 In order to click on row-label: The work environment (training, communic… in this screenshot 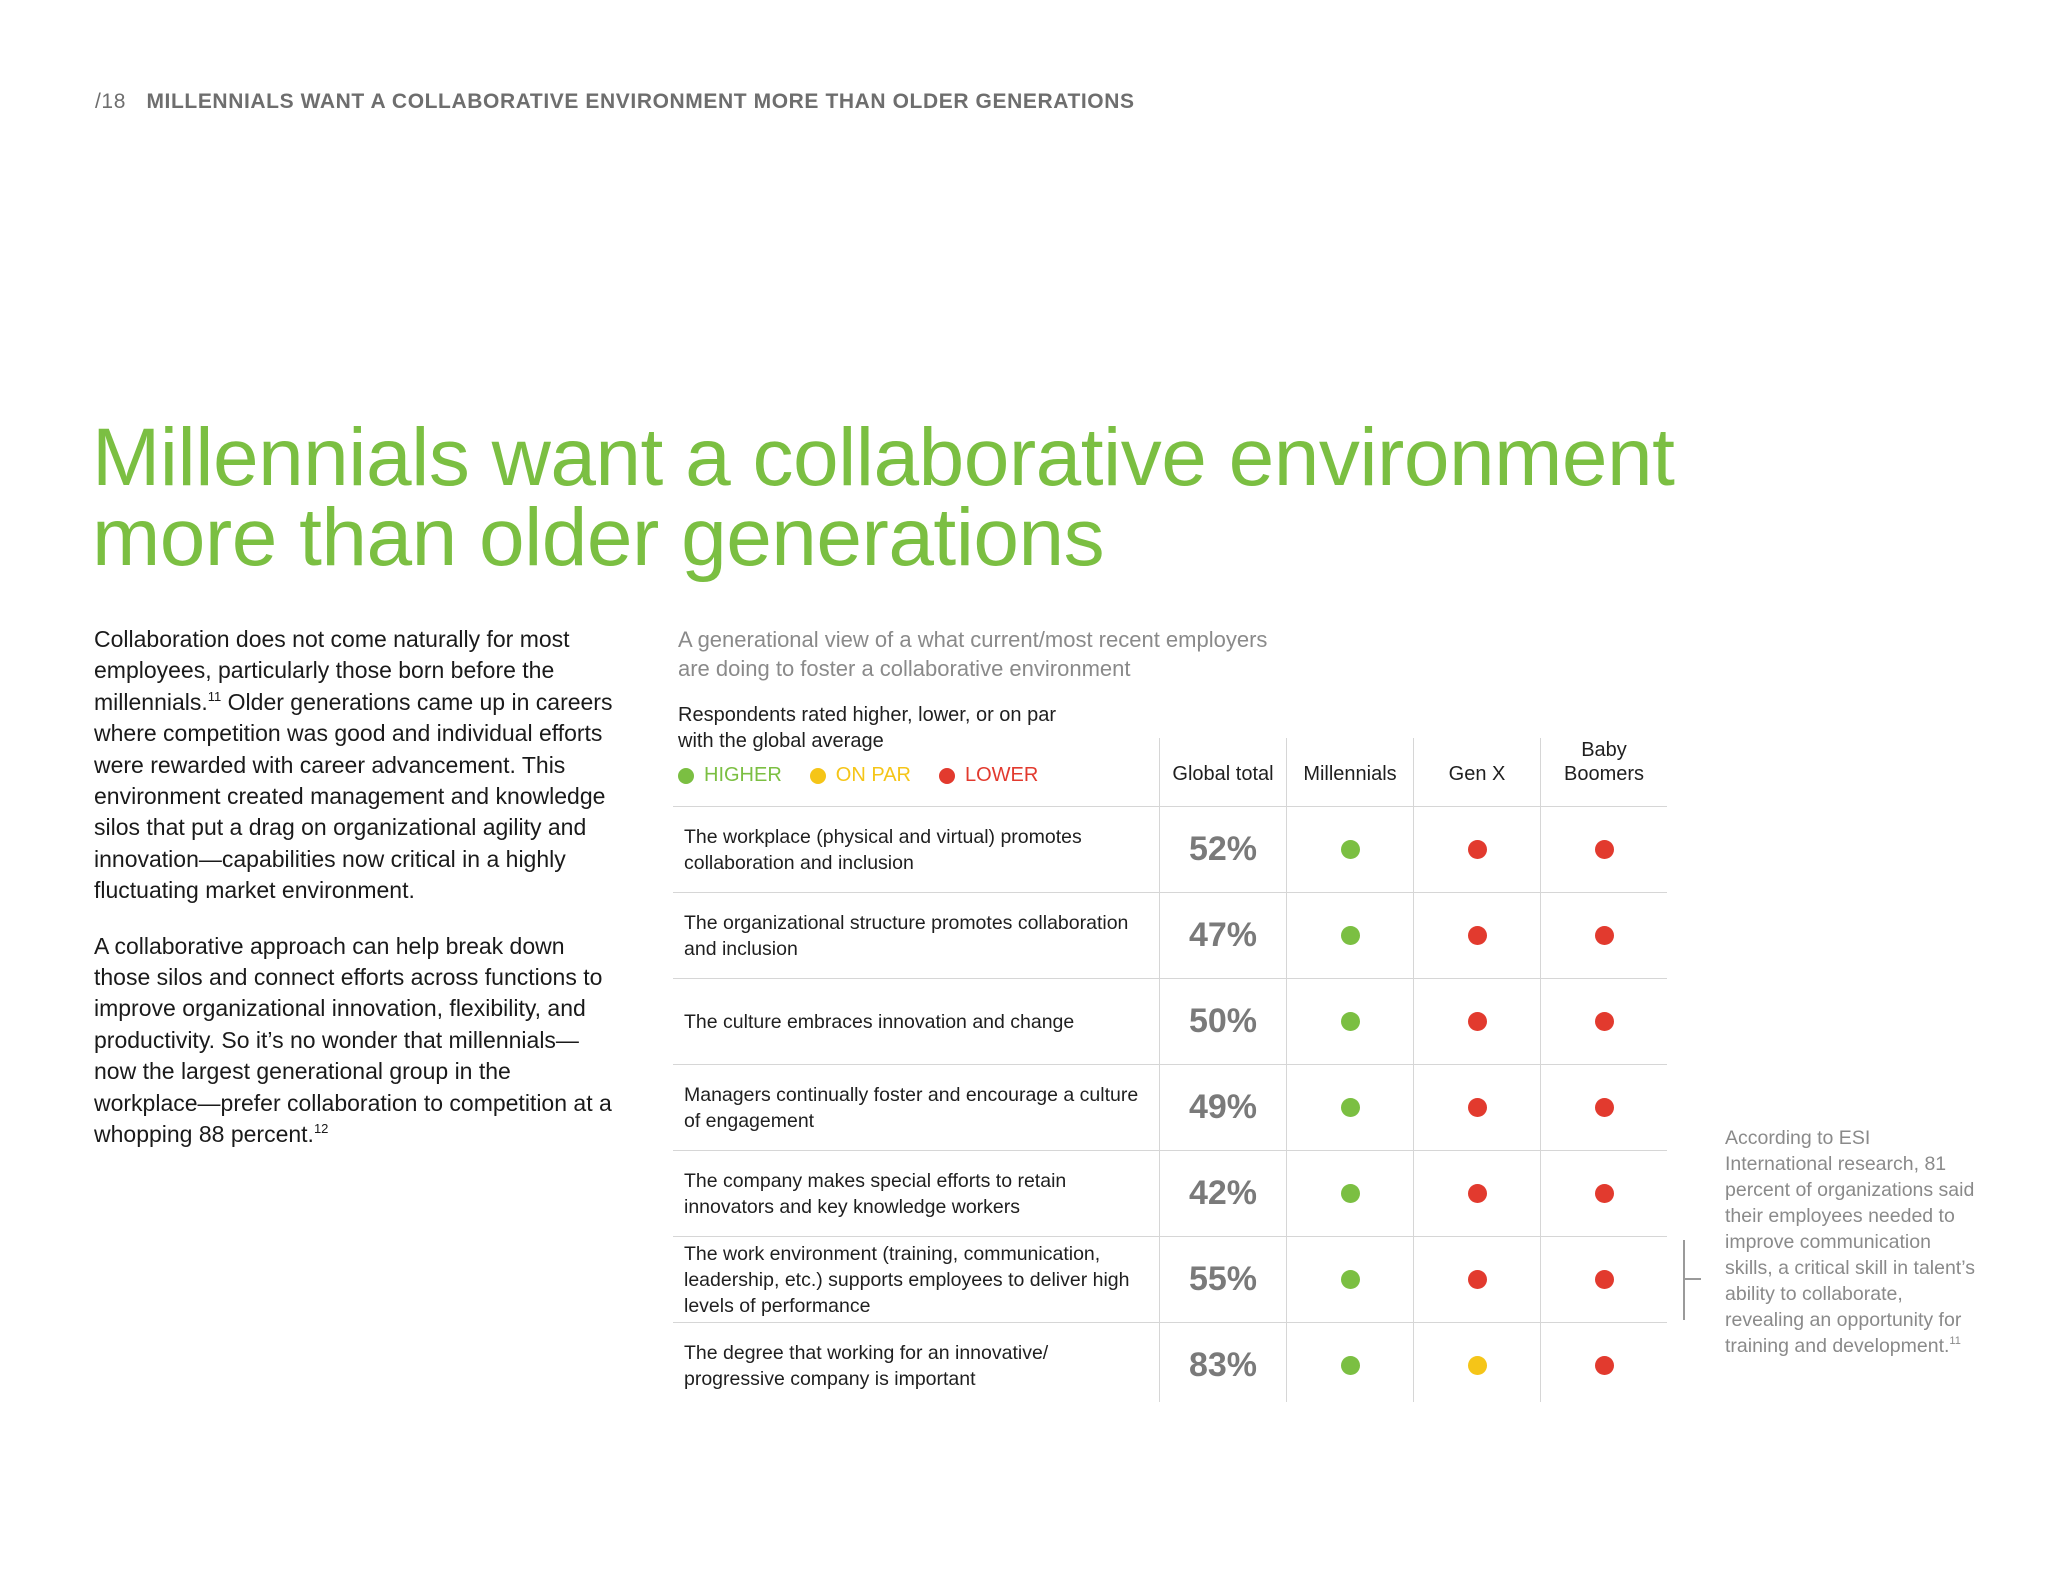, I will do `click(919, 1279)`.